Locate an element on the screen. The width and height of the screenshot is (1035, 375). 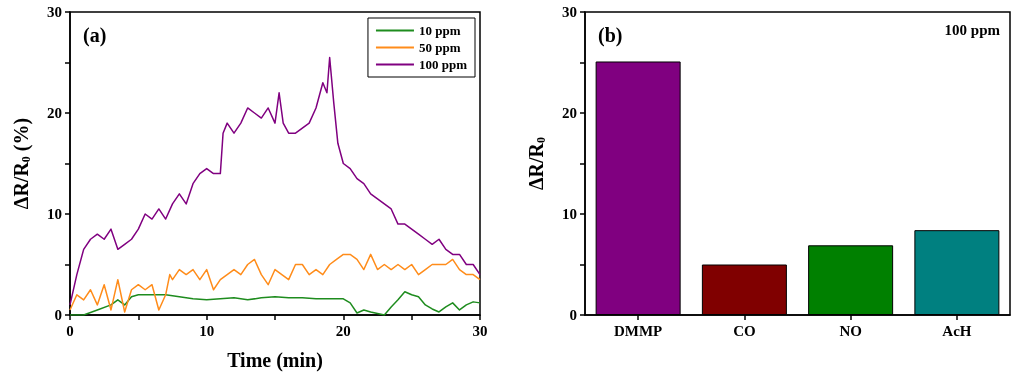
x-tick-label: 30 is located at coordinates (480, 330).